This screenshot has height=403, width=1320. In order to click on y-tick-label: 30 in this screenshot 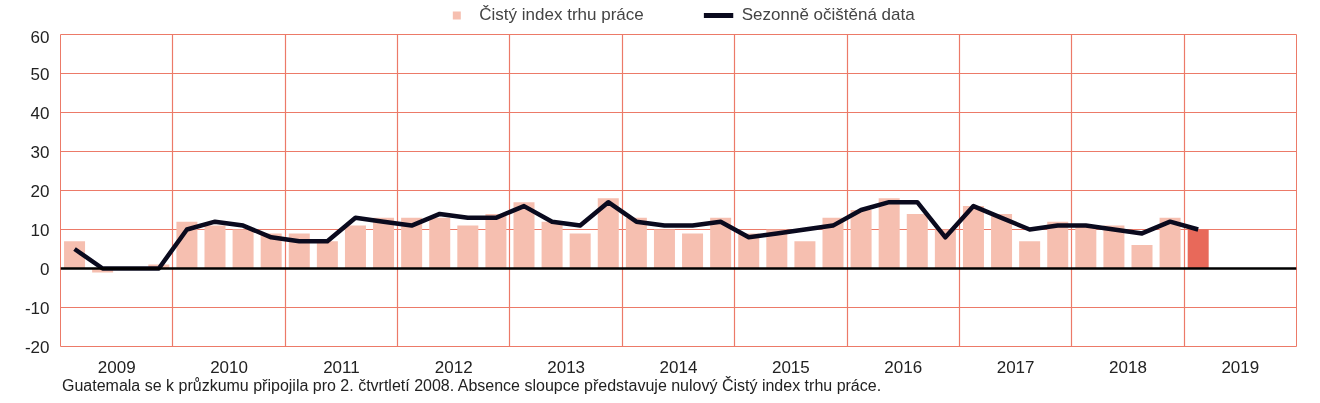, I will do `click(40, 152)`.